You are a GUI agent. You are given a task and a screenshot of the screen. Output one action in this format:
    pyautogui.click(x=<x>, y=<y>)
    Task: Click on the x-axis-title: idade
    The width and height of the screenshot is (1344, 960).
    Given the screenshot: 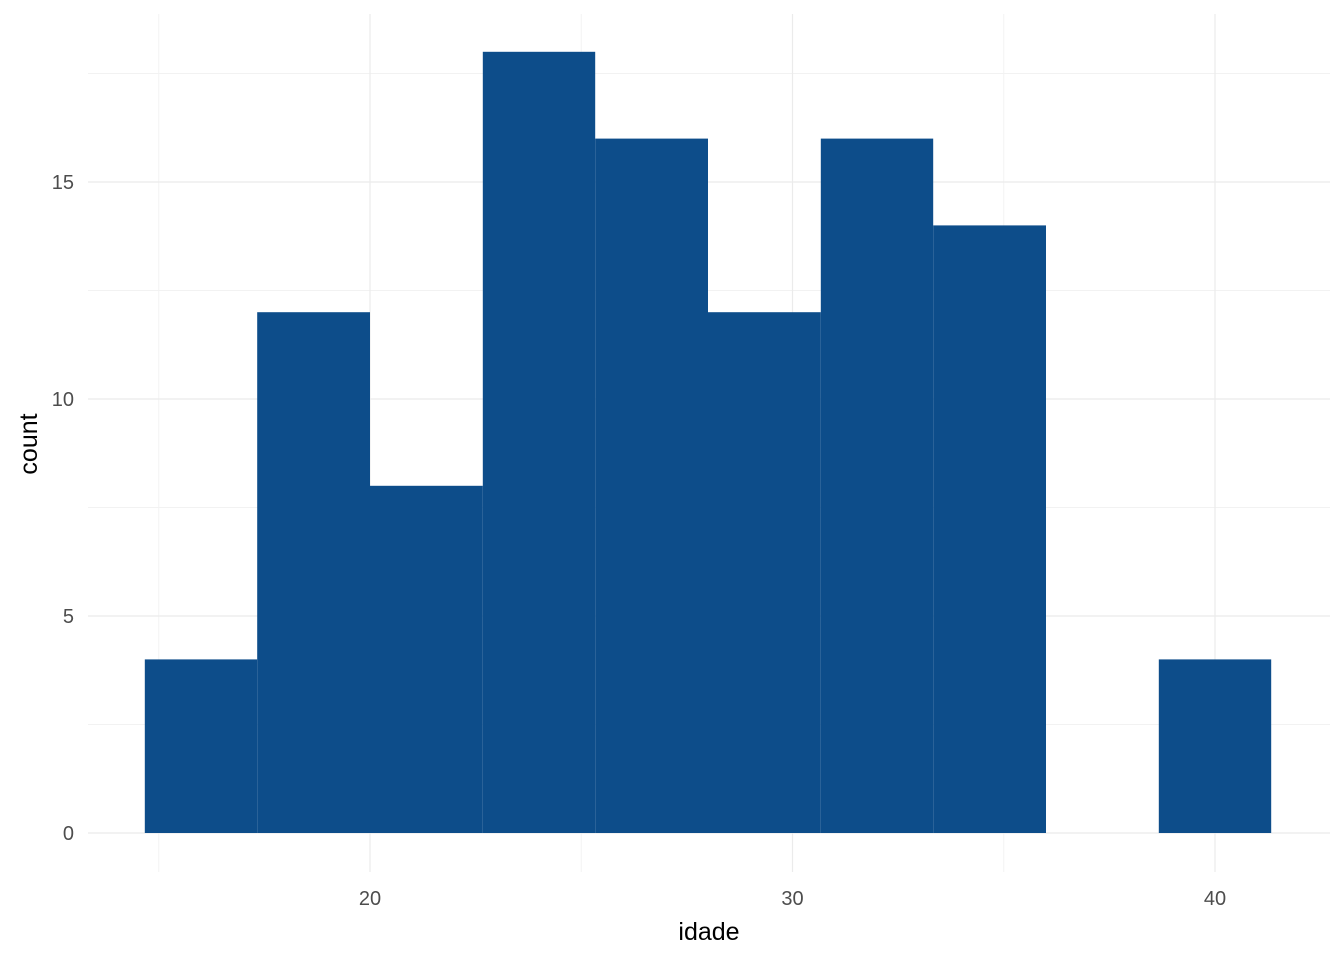 What is the action you would take?
    pyautogui.click(x=708, y=932)
    